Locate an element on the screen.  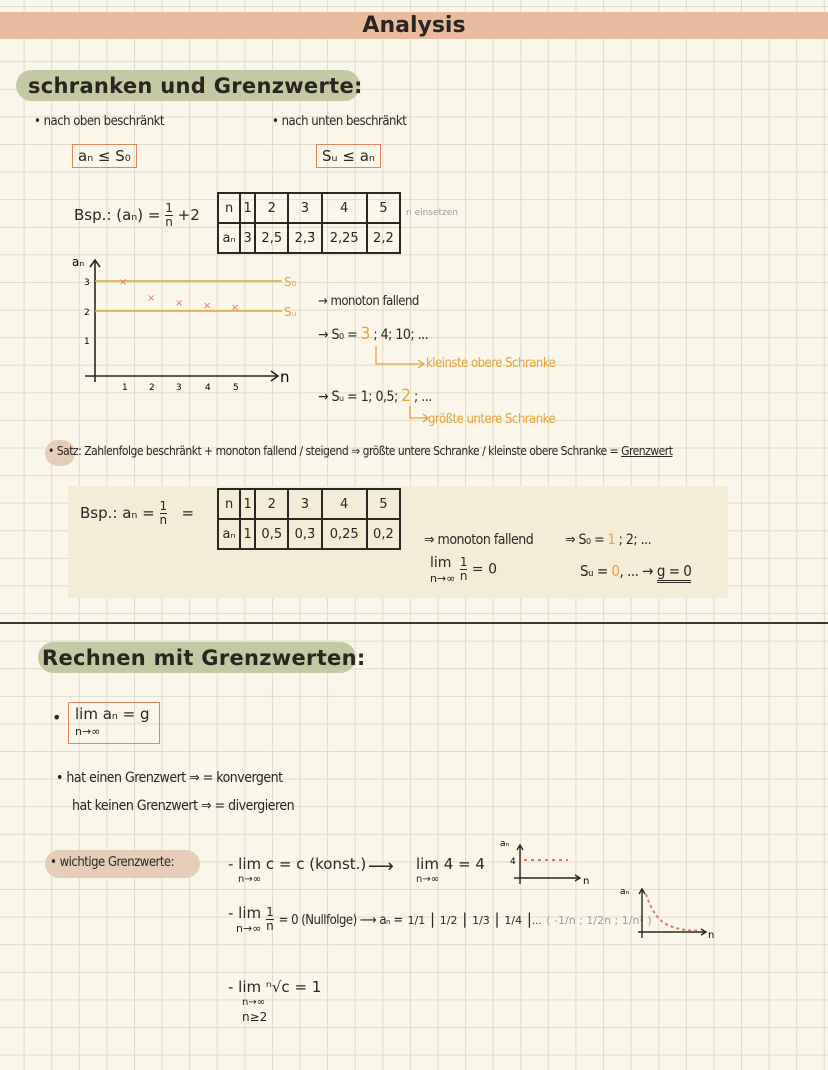
divergent-note: hat keinen Grenzwert ⇒ = divergieren is located at coordinates (183, 806).